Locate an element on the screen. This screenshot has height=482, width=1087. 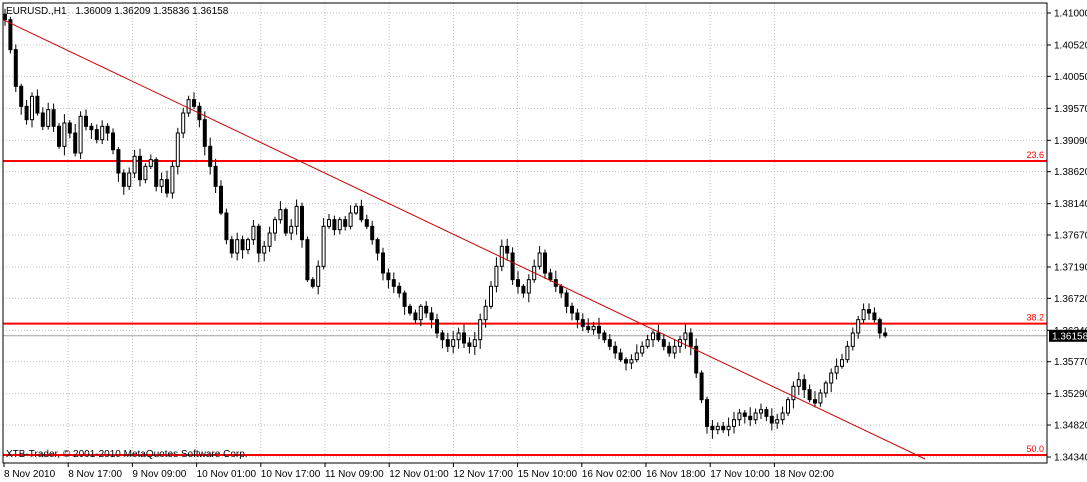
time-tick-label: 10 Nov 01:00 is located at coordinates (227, 474).